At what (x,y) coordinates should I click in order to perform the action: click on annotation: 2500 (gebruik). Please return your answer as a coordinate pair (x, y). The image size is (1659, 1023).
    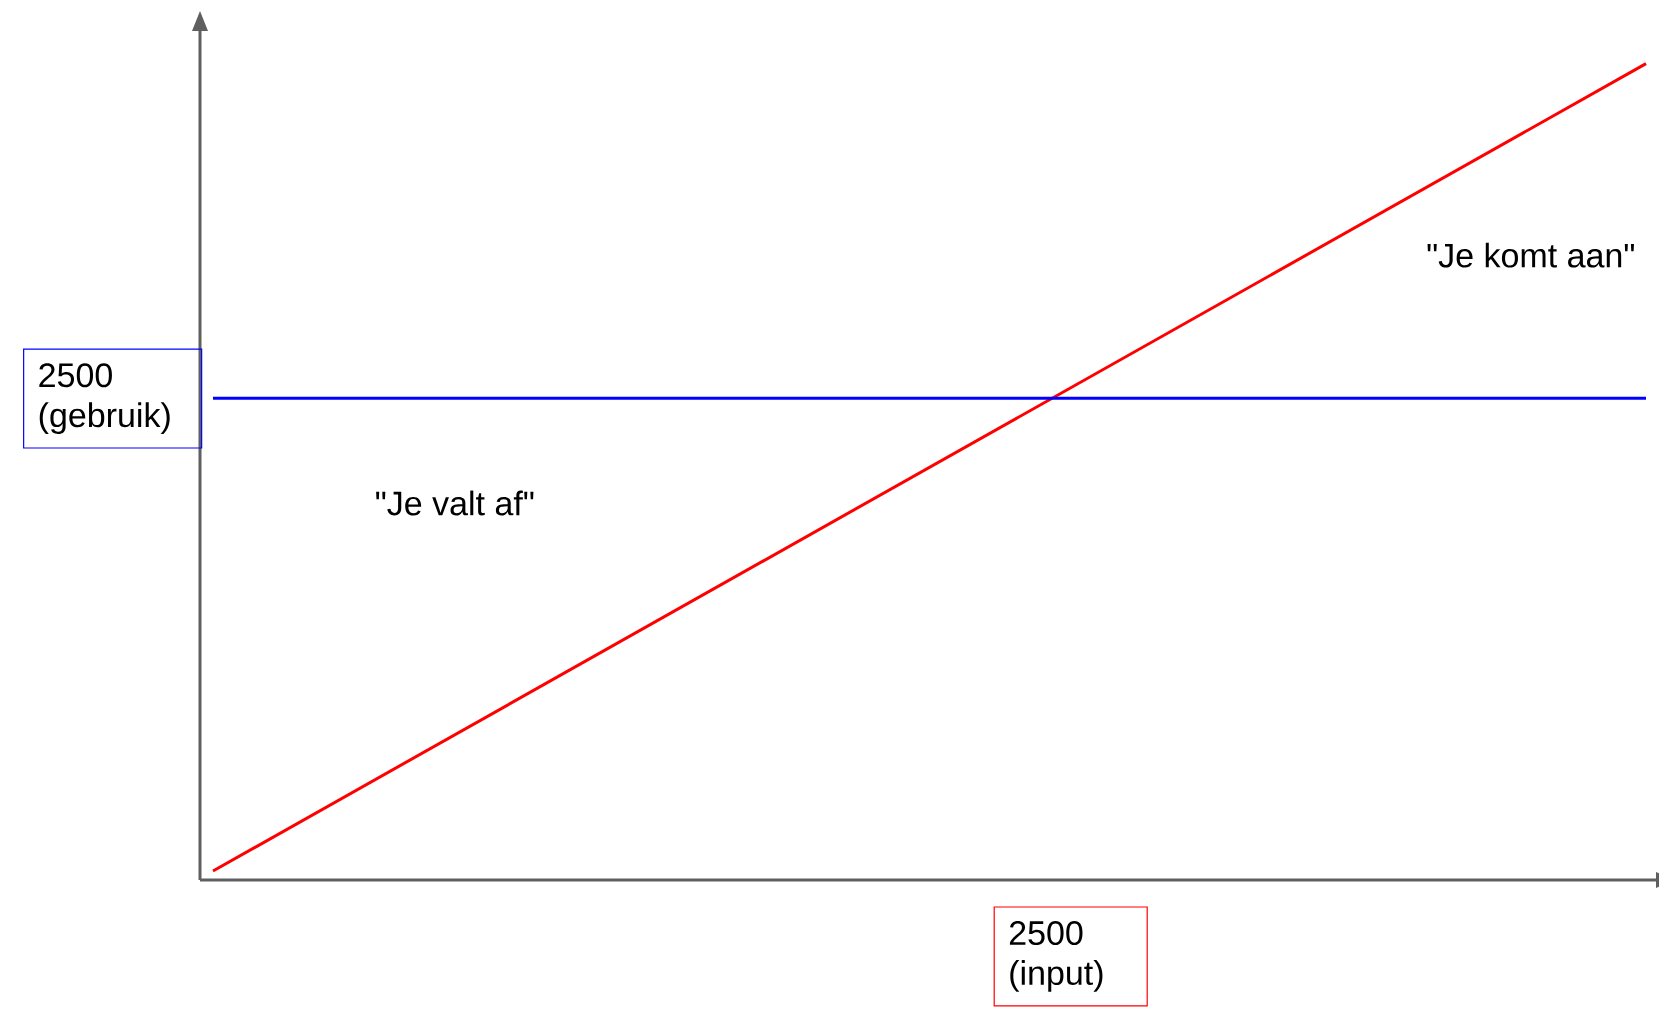
    Looking at the image, I should click on (104, 399).